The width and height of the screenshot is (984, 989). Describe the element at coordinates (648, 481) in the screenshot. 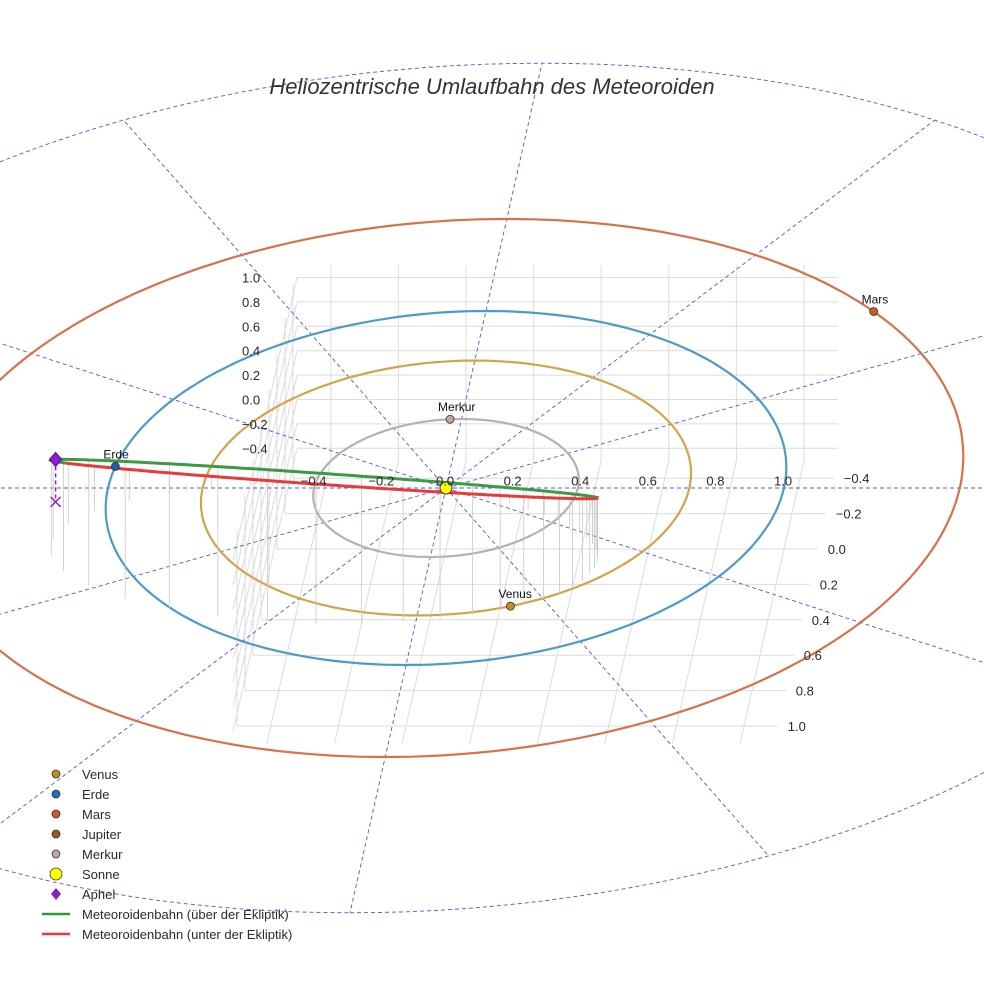

I see `y-tick-label: 0.6` at that location.